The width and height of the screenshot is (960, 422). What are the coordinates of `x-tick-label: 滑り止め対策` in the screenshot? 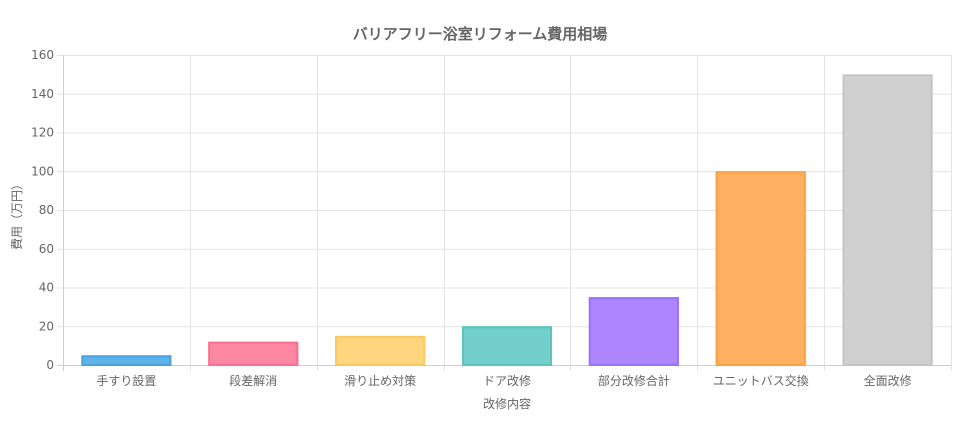 It's located at (380, 381).